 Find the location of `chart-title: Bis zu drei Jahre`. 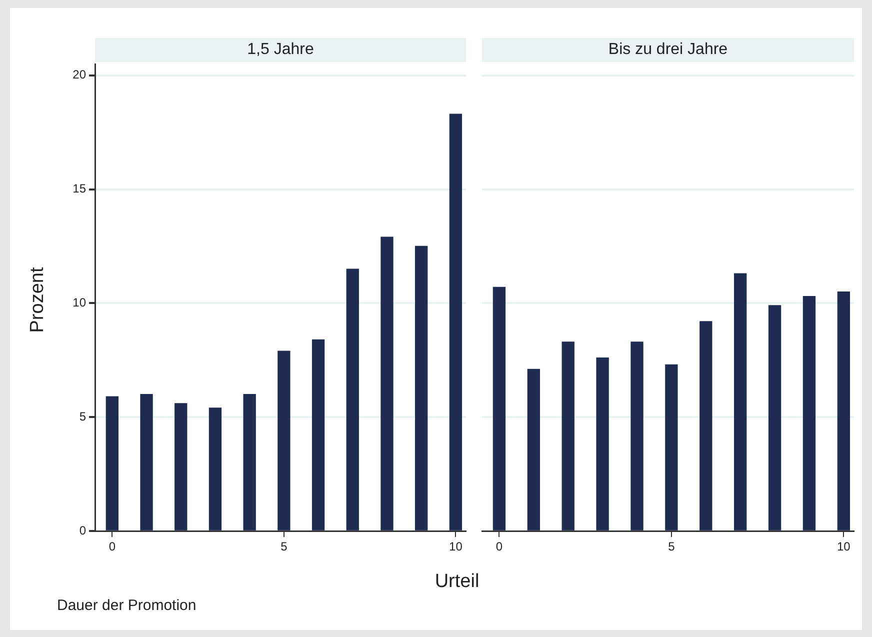

chart-title: Bis zu drei Jahre is located at coordinates (668, 50).